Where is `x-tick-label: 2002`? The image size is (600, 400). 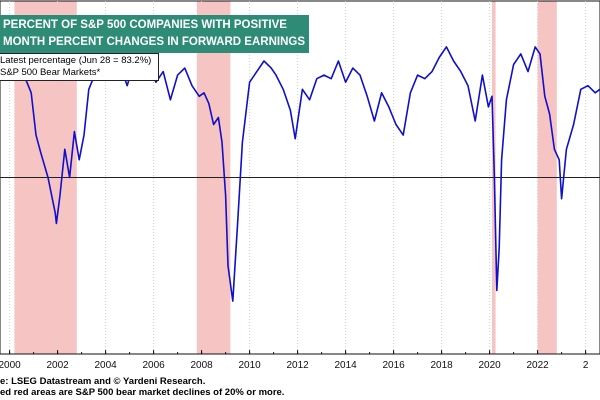 x-tick-label: 2002 is located at coordinates (57, 365).